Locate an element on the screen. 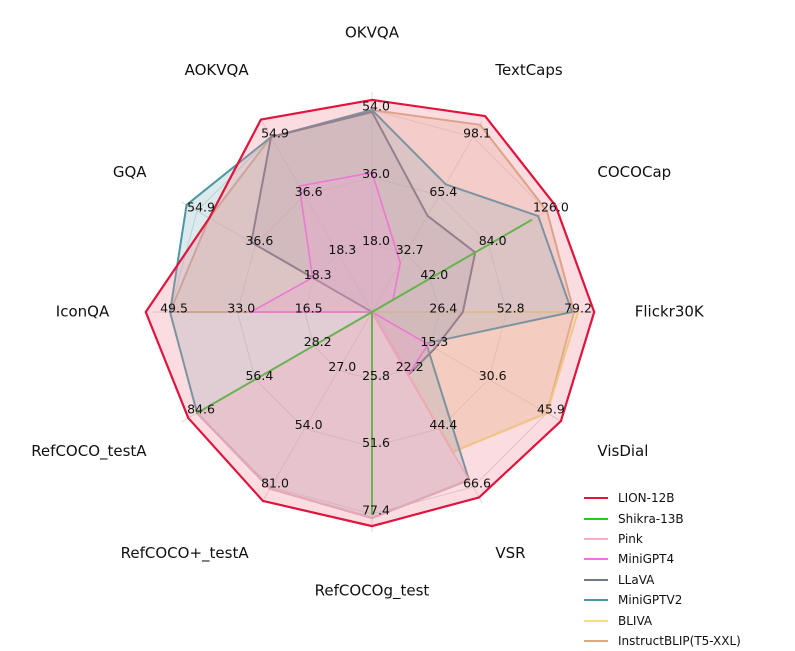 The height and width of the screenshot is (651, 795). tick-label: 49.5 is located at coordinates (174, 308).